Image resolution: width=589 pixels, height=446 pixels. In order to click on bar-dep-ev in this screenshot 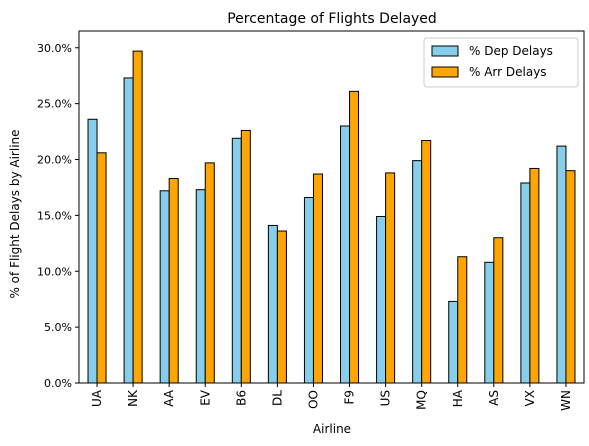, I will do `click(200, 286)`.